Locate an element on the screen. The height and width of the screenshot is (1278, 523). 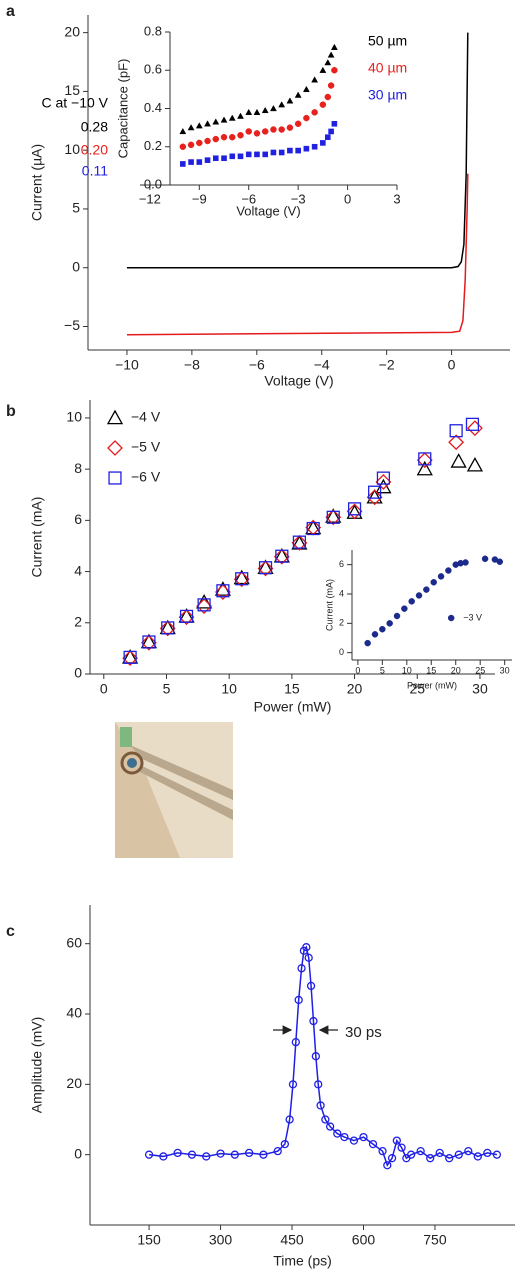
x-tick-label: −3 is located at coordinates (298, 198).